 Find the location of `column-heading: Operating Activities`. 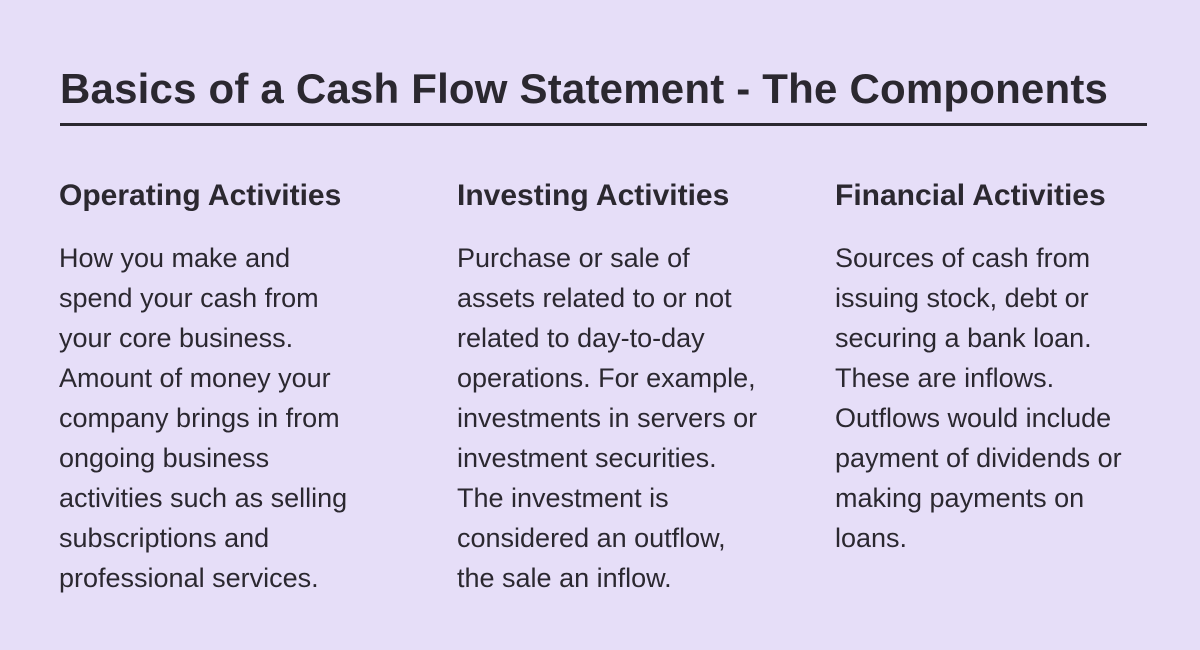

column-heading: Operating Activities is located at coordinates (200, 195).